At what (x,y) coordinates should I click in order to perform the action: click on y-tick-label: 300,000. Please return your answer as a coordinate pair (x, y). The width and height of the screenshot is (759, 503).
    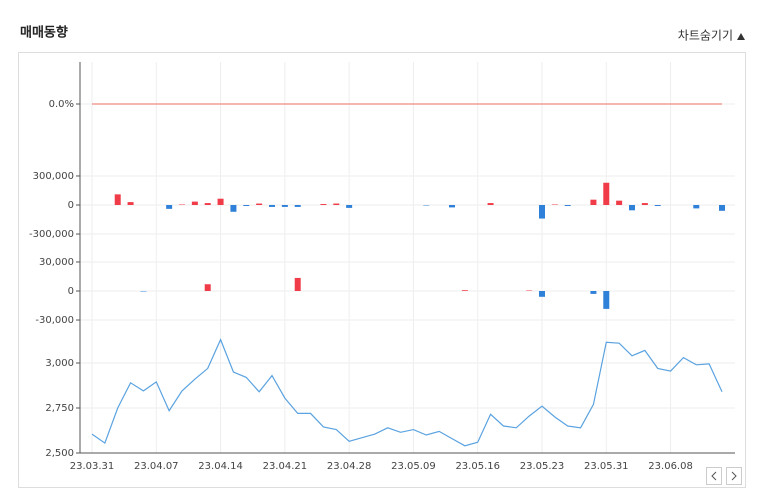
    Looking at the image, I should click on (53, 176).